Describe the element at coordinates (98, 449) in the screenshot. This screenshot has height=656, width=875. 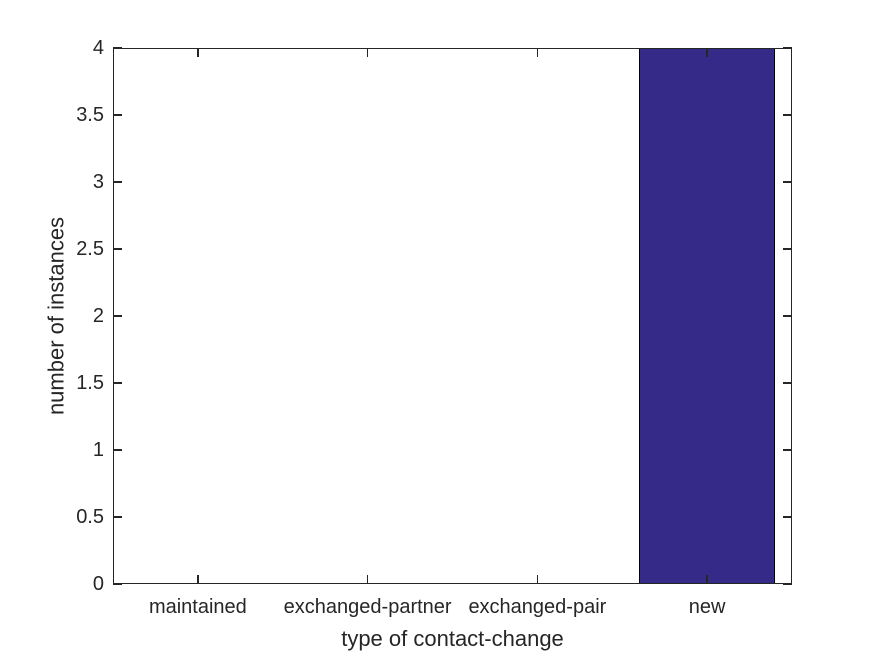
I see `y-tick-label: 1` at that location.